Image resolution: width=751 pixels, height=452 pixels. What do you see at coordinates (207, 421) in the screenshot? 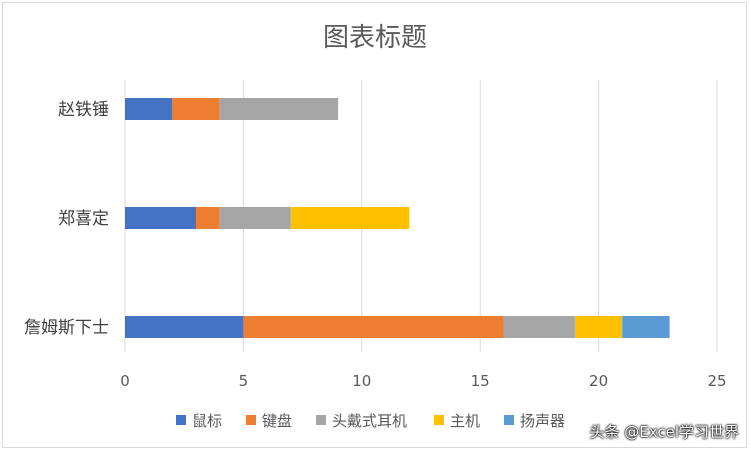
I see `legend-label: 鼠标` at bounding box center [207, 421].